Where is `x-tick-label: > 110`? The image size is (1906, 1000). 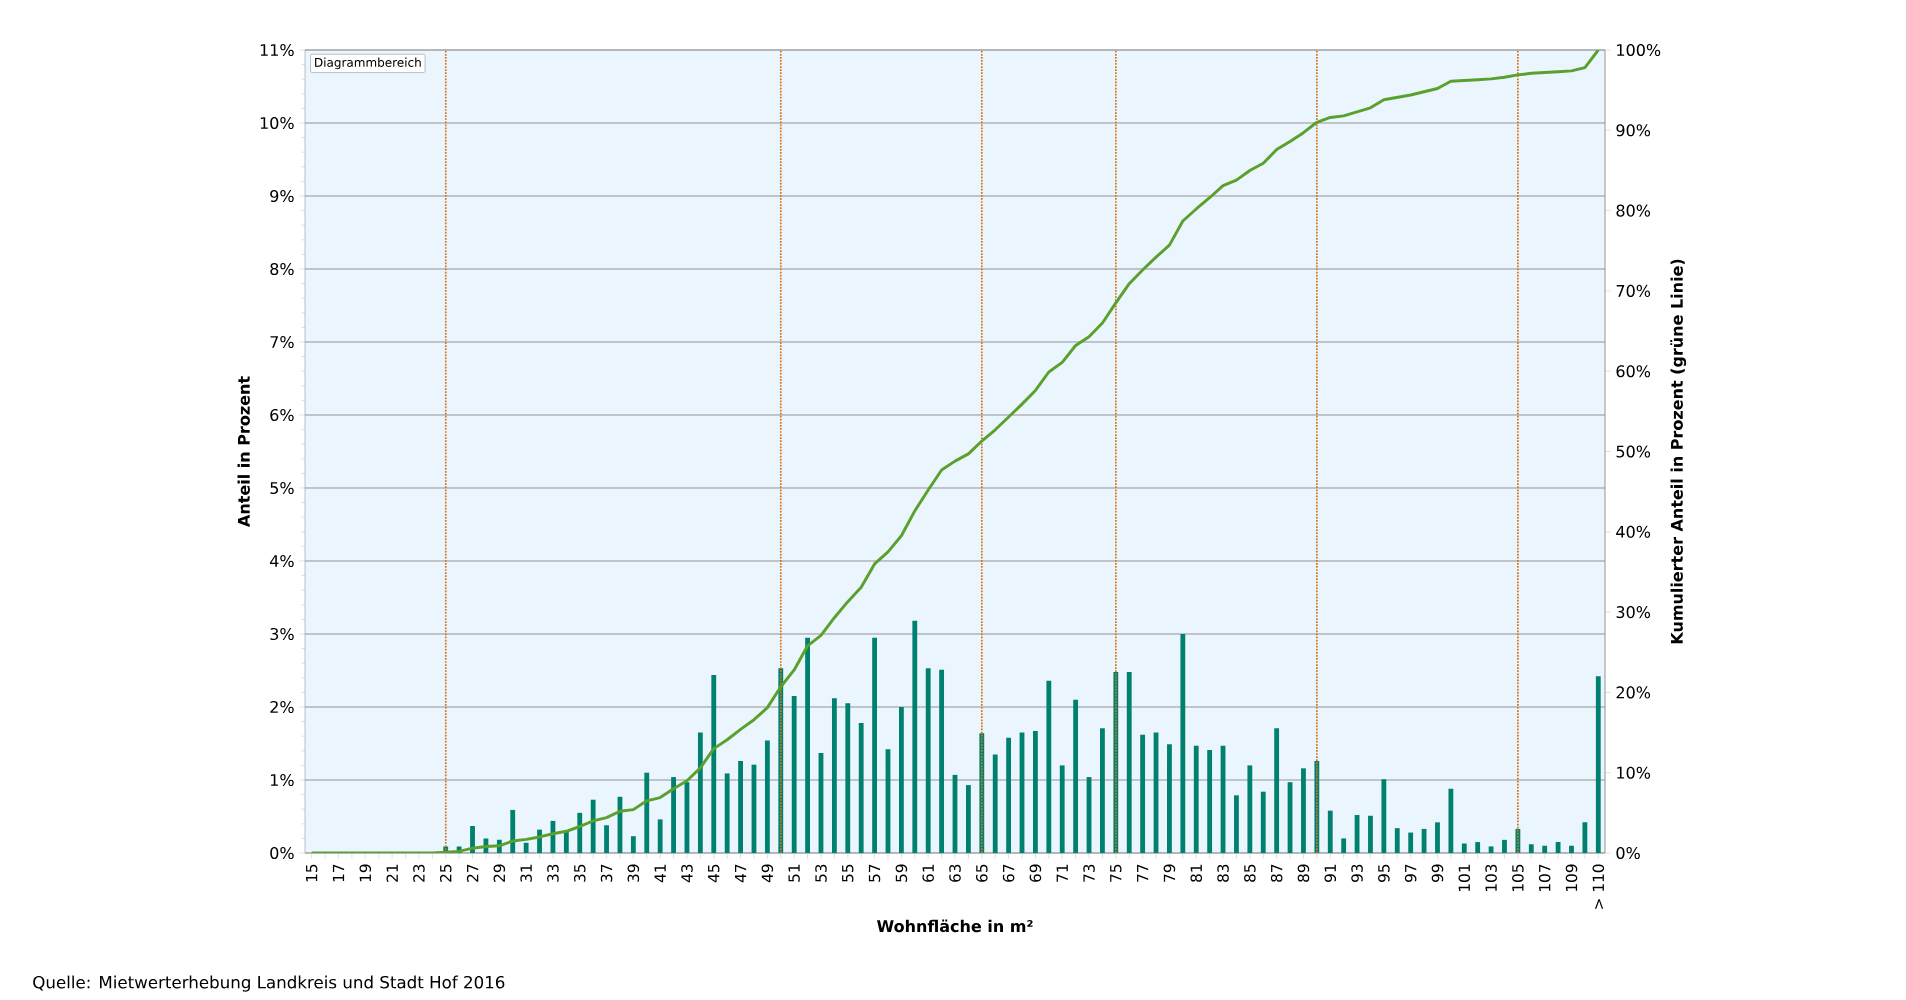 x-tick-label: > 110 is located at coordinates (1598, 886).